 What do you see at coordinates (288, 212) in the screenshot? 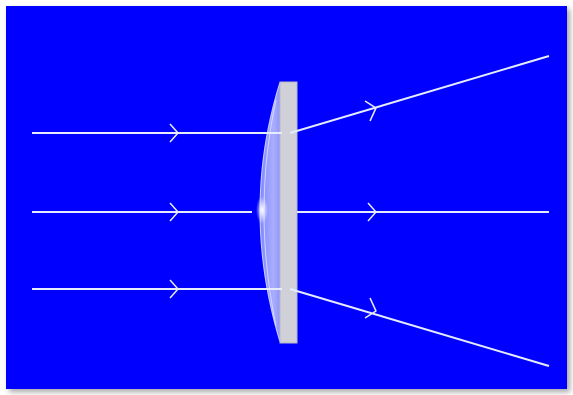
I see `lens-flat-face` at bounding box center [288, 212].